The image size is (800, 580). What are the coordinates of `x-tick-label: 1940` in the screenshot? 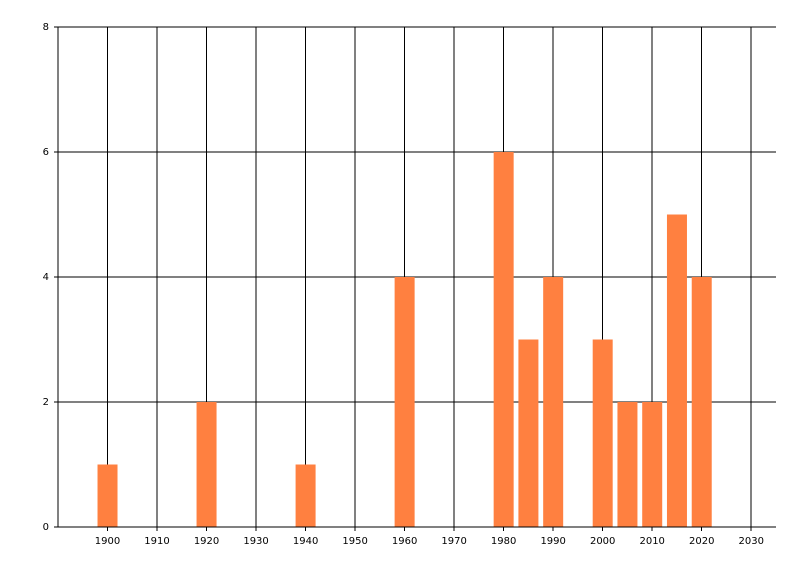 It's located at (305, 541).